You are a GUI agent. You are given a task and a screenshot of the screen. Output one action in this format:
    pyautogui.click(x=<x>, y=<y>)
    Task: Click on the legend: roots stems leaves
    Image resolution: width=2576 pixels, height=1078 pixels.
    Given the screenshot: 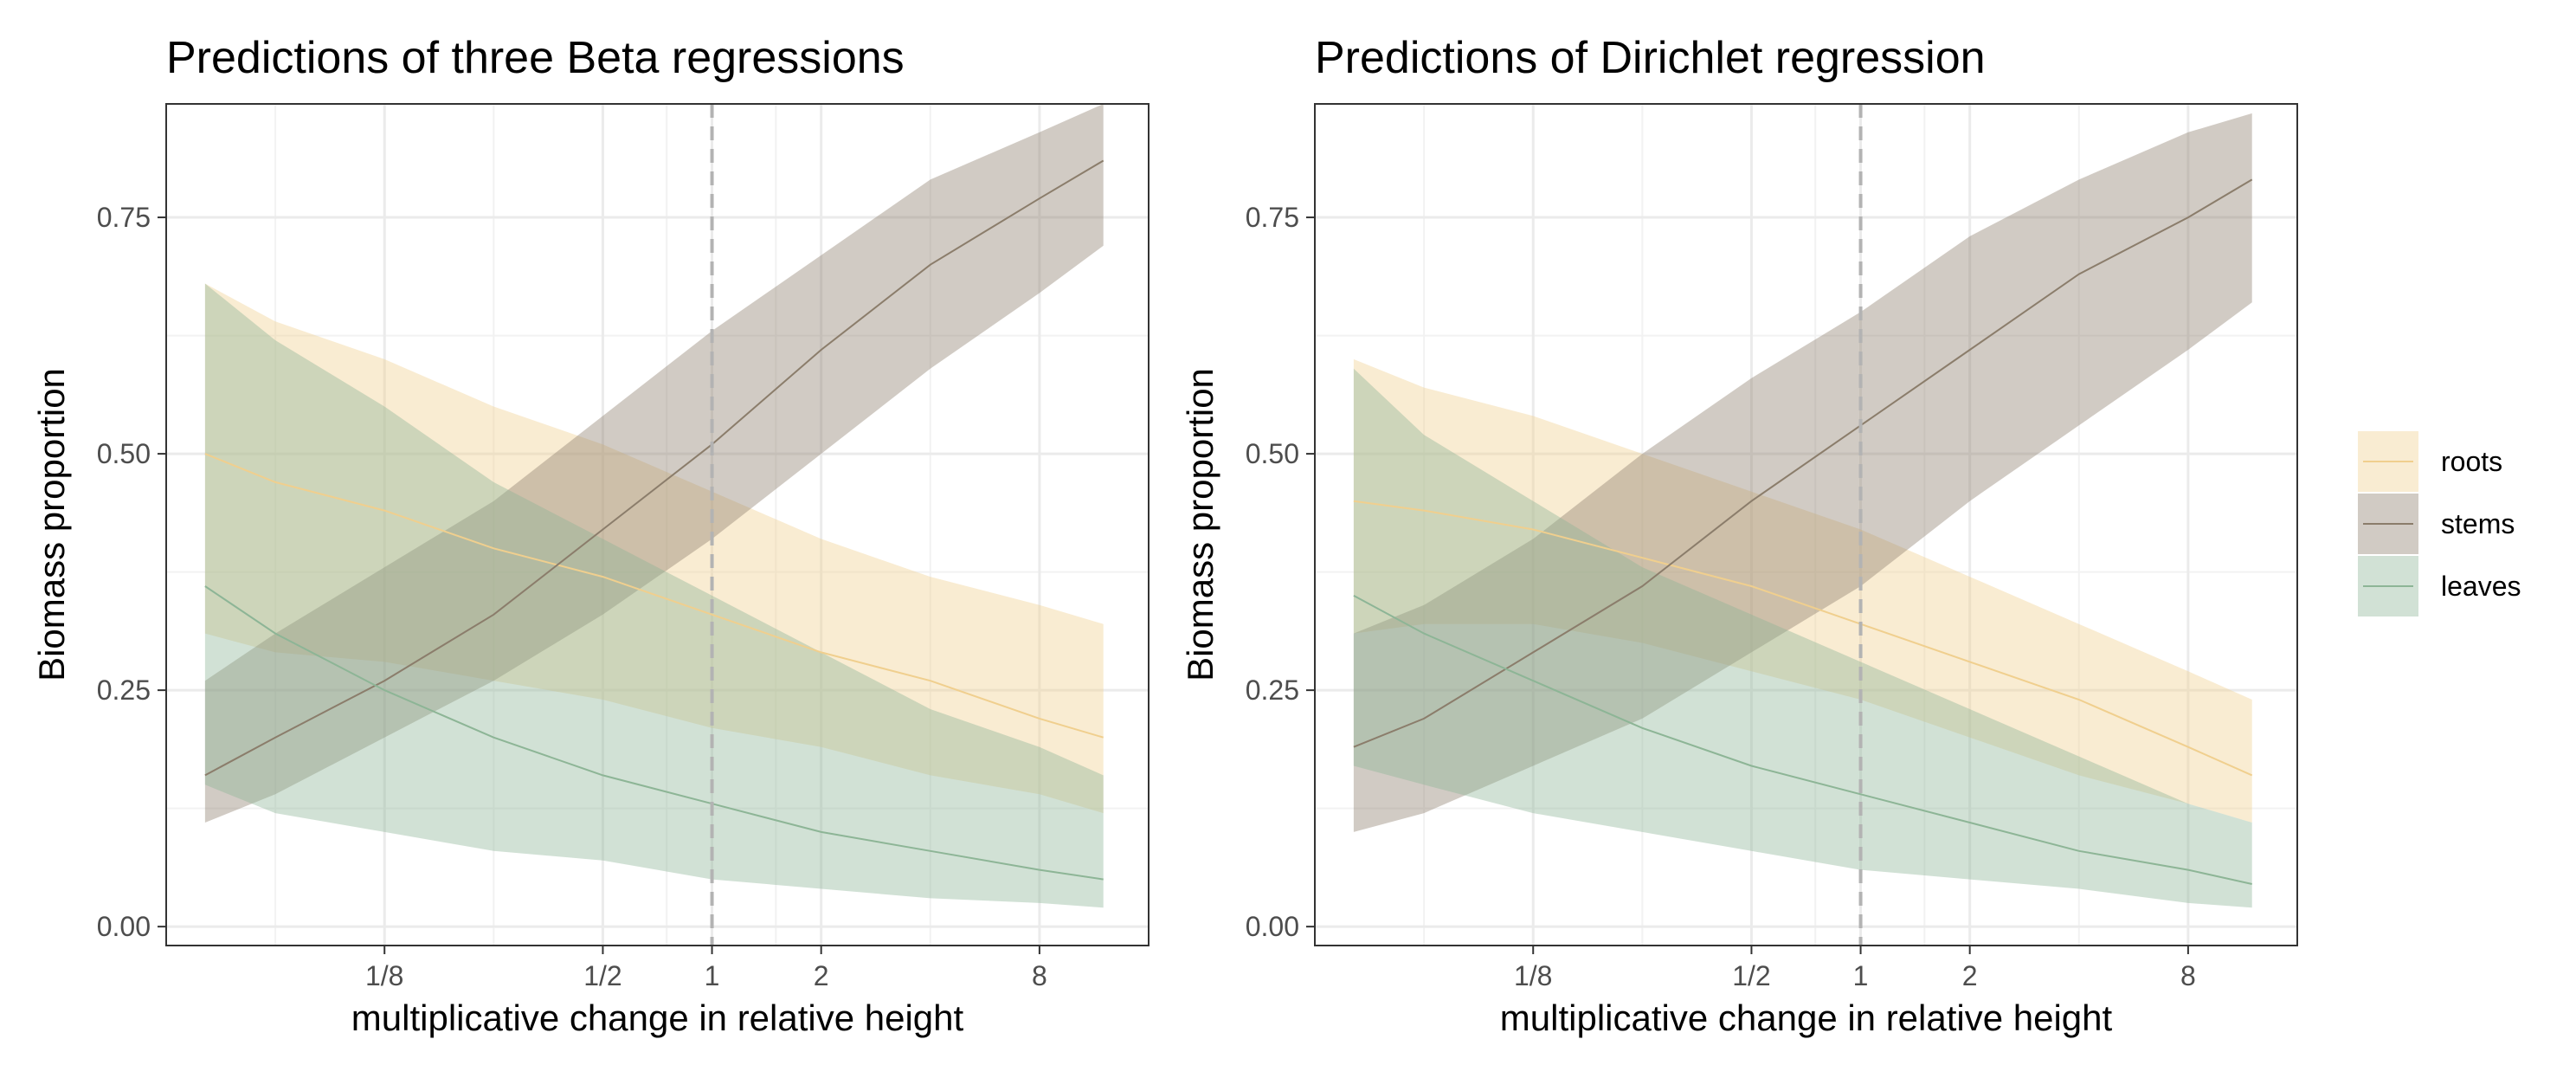 What is the action you would take?
    pyautogui.click(x=2439, y=524)
    